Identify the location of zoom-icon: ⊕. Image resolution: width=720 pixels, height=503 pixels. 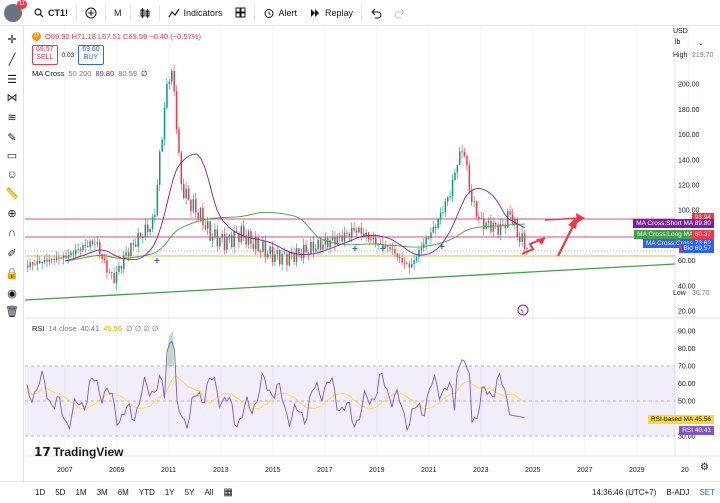
(12, 213).